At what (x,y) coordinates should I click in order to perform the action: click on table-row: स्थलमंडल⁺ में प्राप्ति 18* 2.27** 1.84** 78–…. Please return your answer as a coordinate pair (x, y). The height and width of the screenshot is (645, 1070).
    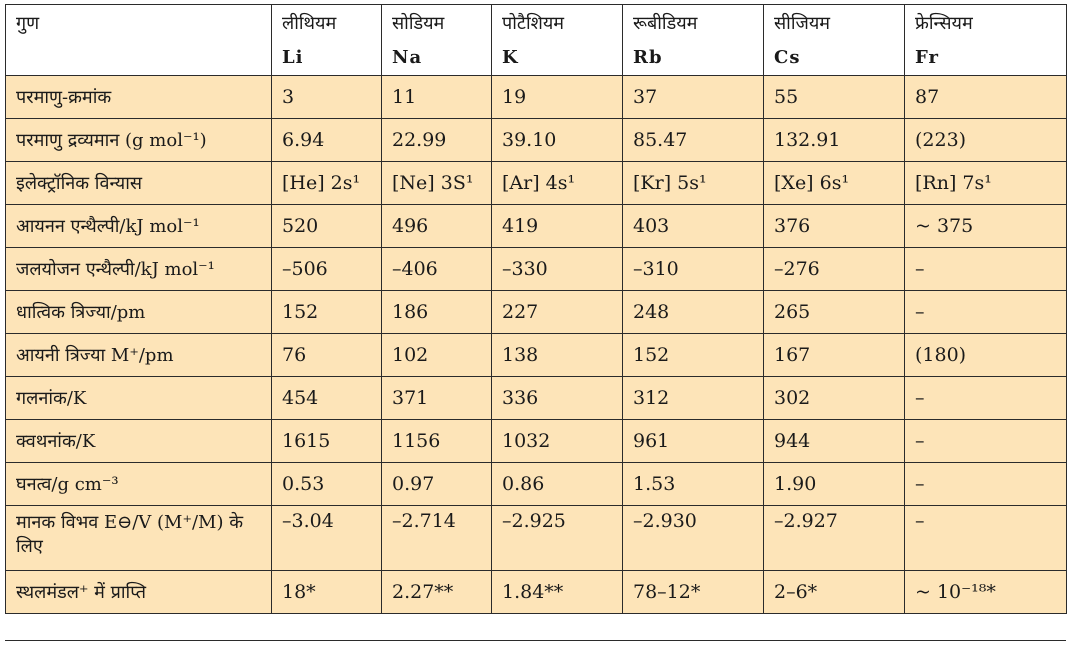
    Looking at the image, I should click on (536, 592).